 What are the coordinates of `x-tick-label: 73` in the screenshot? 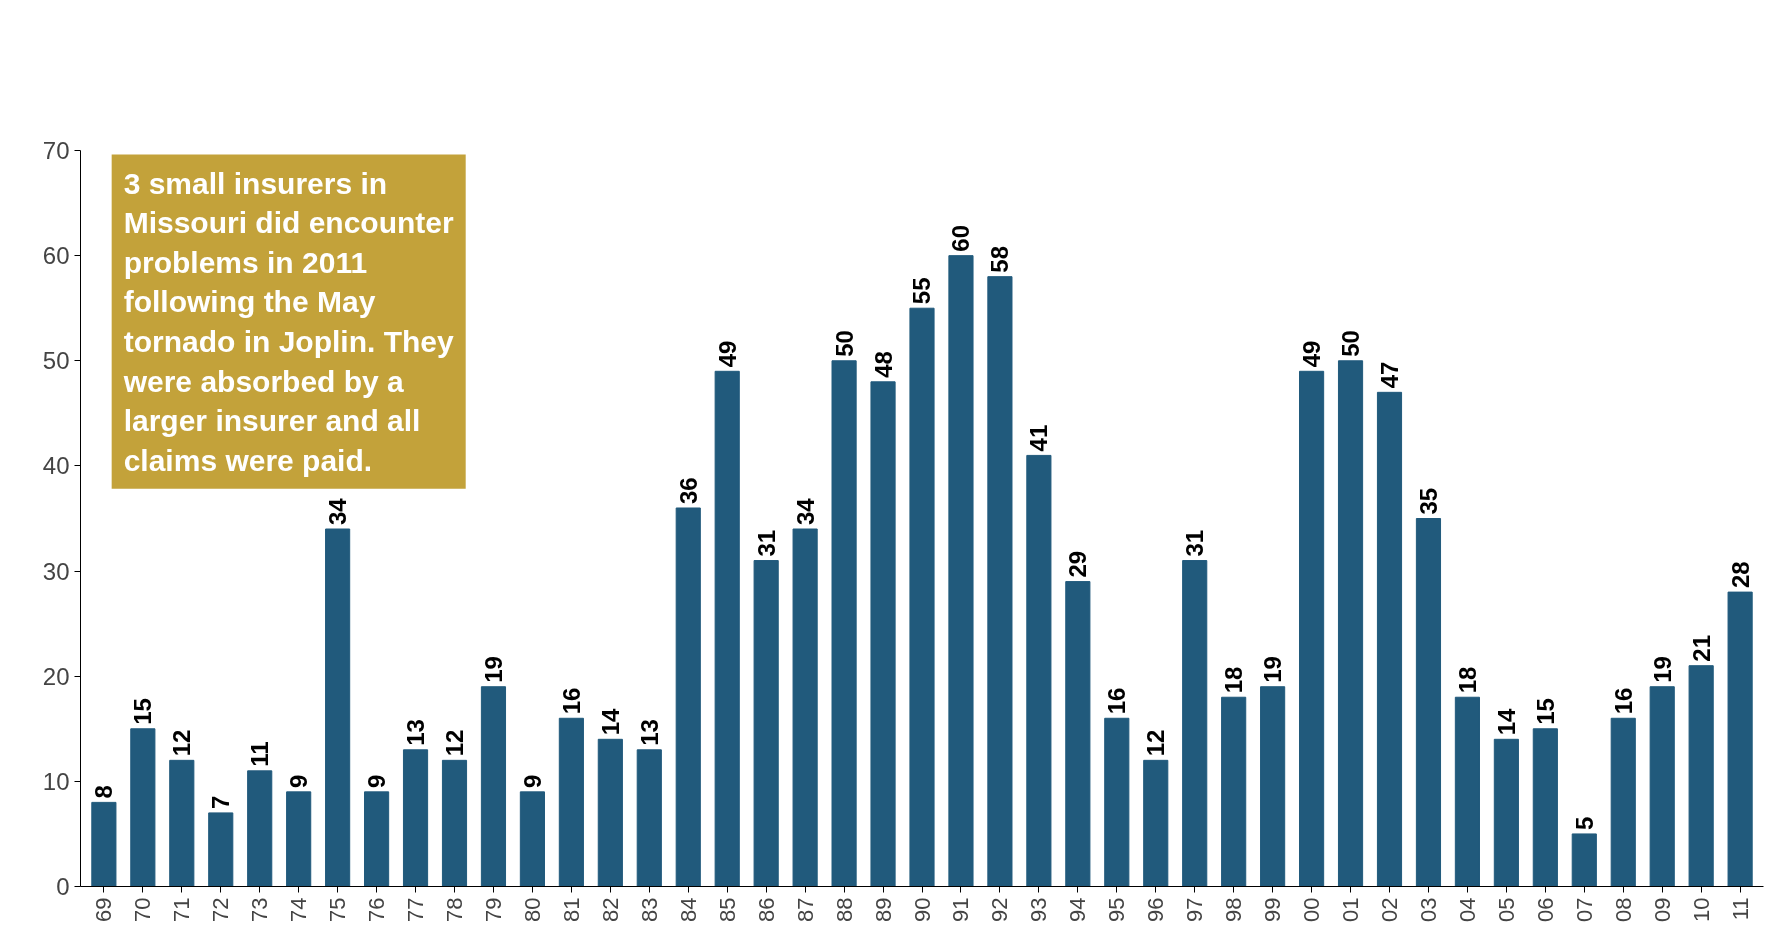 It's located at (260, 909).